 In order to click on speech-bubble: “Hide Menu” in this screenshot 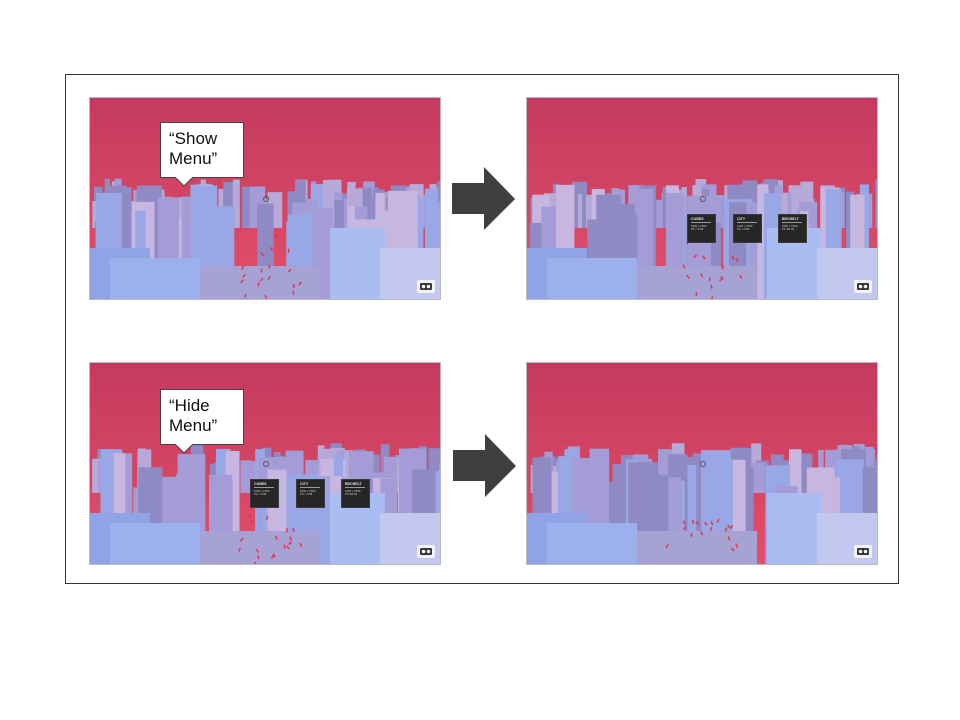, I will do `click(202, 421)`.